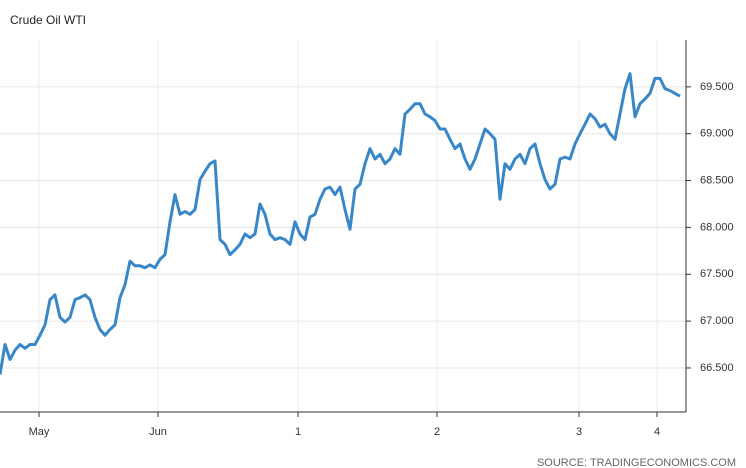 The height and width of the screenshot is (468, 746). What do you see at coordinates (437, 432) in the screenshot?
I see `x-tick-label: 2` at bounding box center [437, 432].